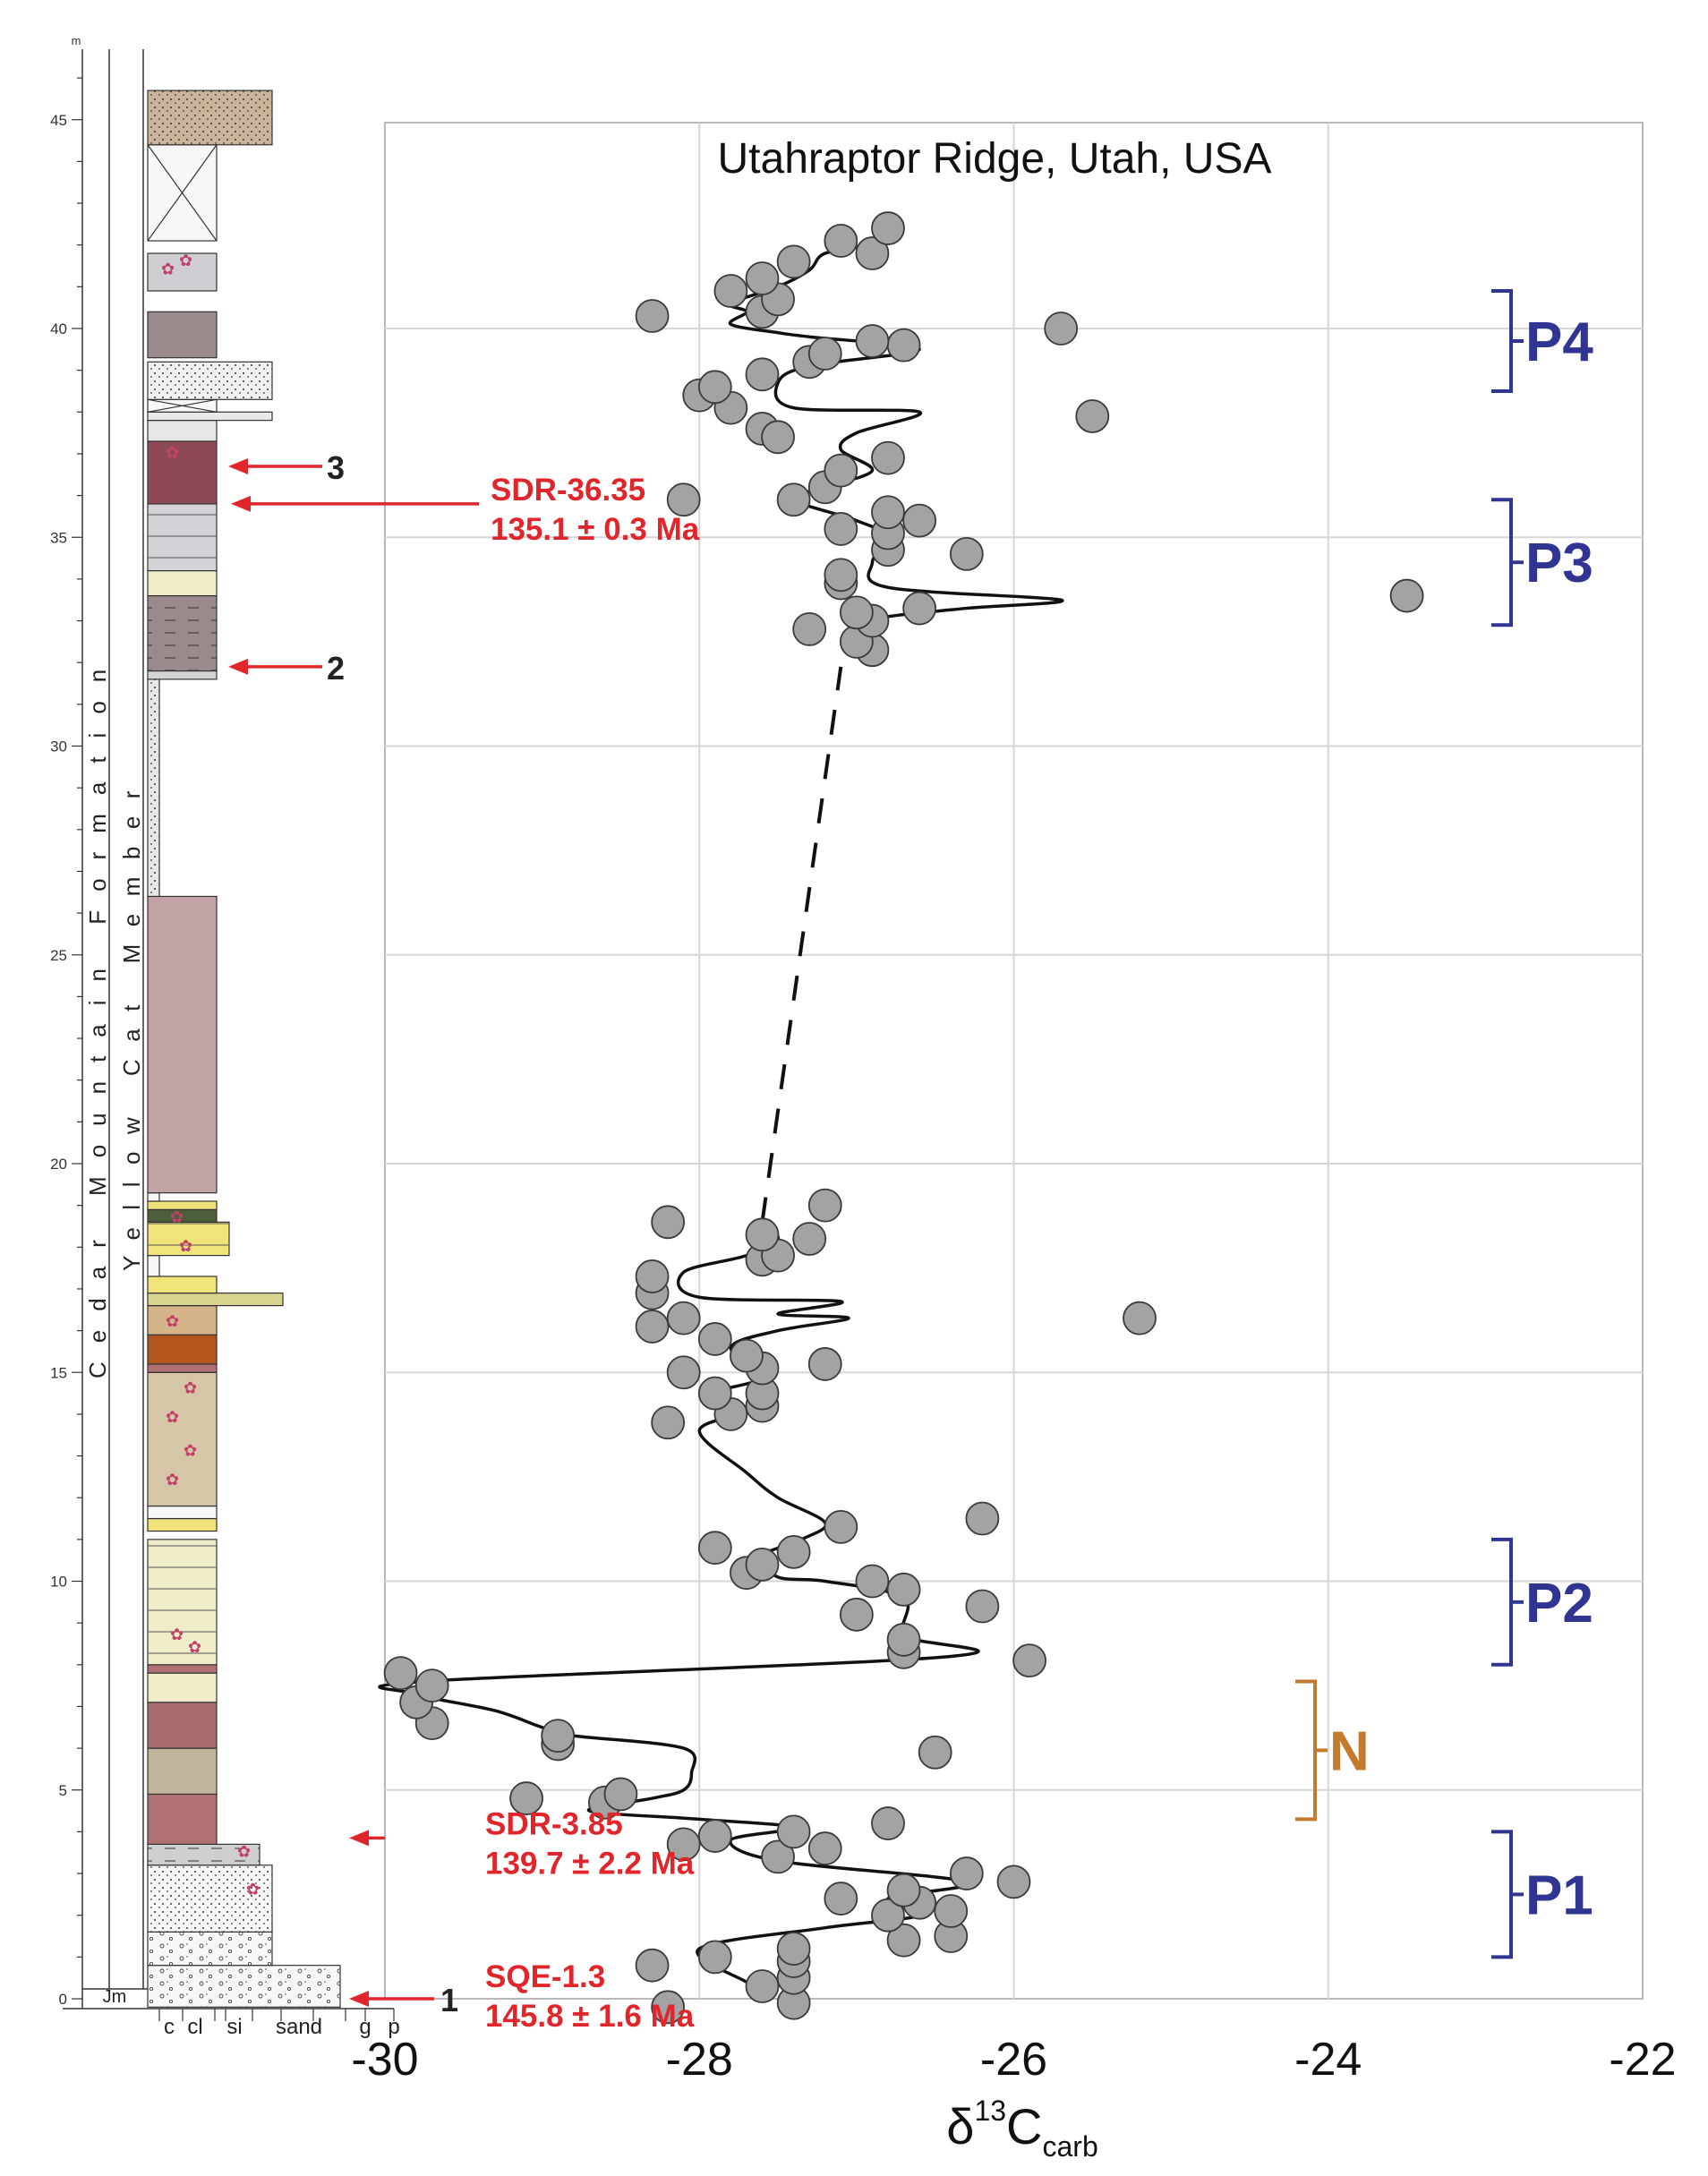 Image resolution: width=1708 pixels, height=2176 pixels. I want to click on grain-label-sand: sand, so click(299, 2027).